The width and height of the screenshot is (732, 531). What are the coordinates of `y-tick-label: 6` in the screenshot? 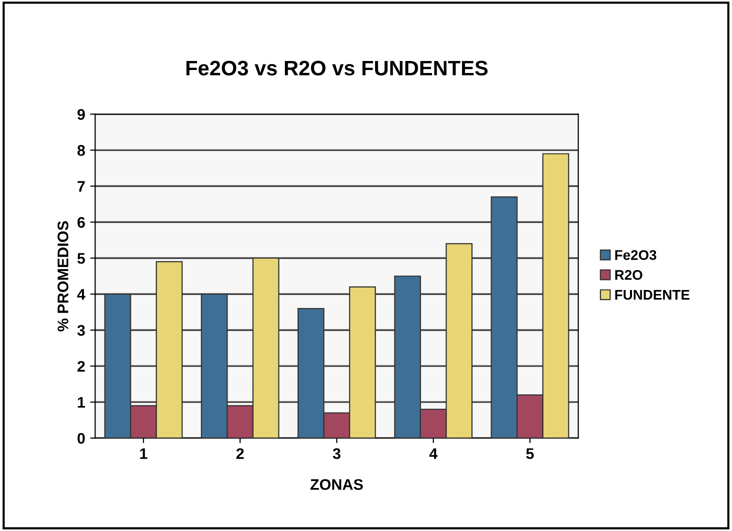 It's located at (81, 222).